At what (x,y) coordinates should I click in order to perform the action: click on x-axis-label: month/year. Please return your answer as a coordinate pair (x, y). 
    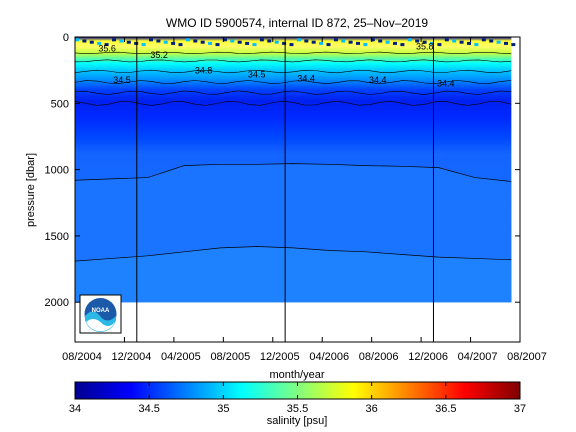
    Looking at the image, I should click on (296, 375).